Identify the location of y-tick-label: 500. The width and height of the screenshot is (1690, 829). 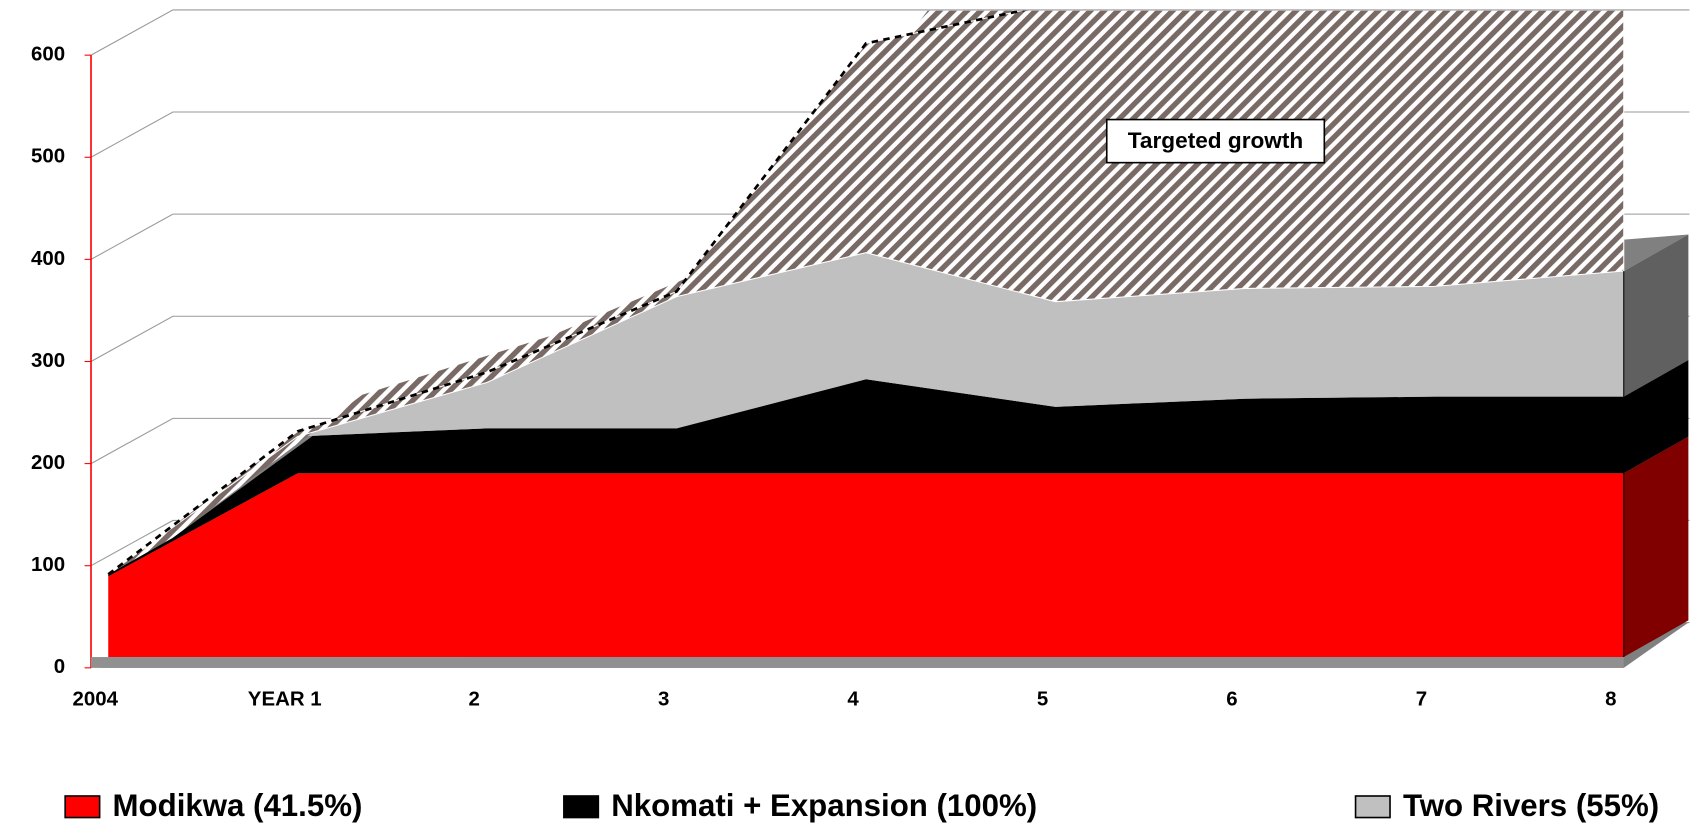
(48, 156).